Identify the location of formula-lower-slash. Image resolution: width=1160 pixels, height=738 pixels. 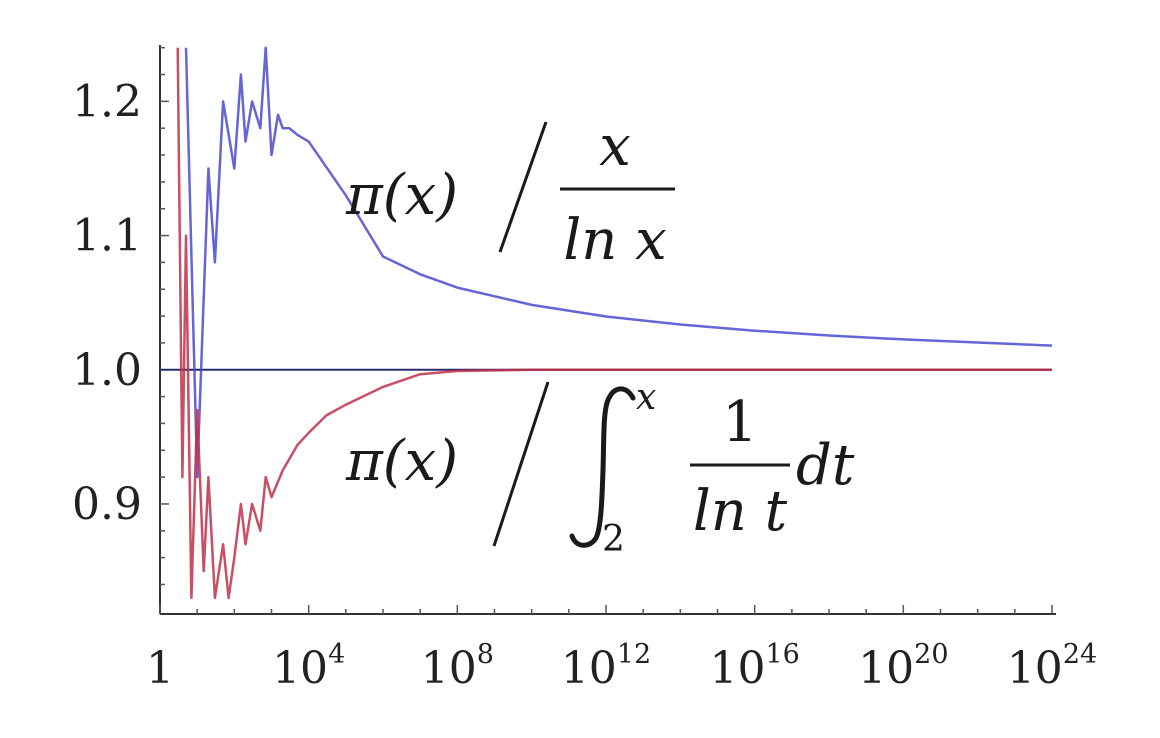
(521, 464).